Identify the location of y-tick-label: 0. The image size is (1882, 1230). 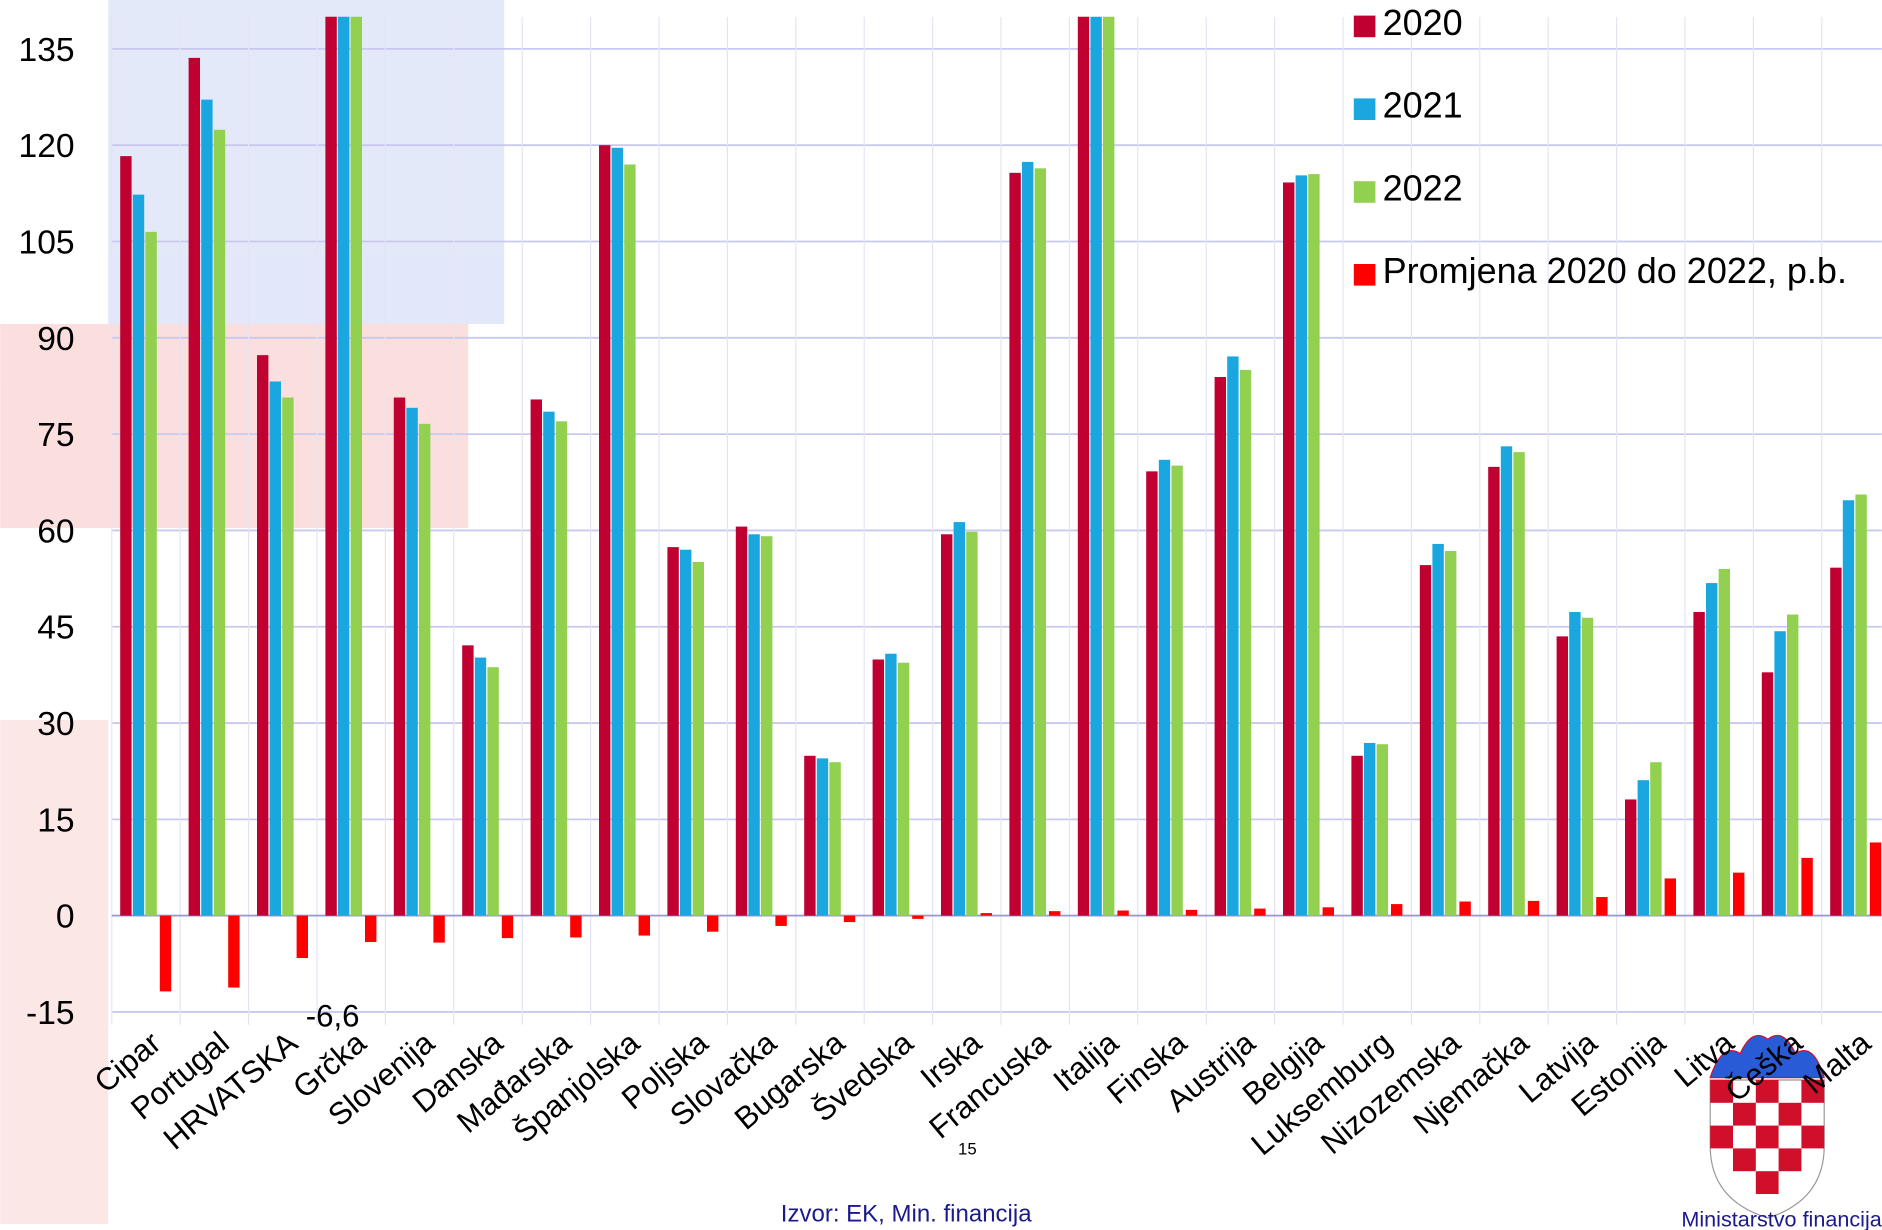
(65, 917).